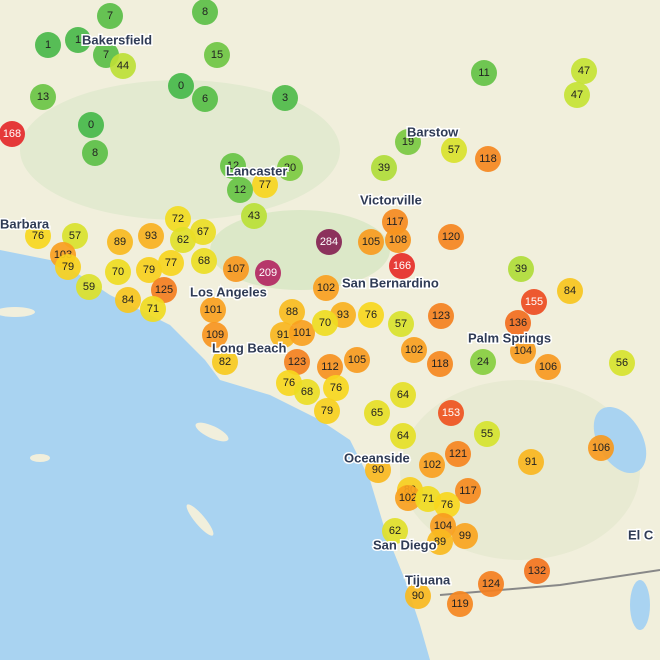 This screenshot has height=660, width=660. I want to click on city-label: Barbara, so click(25, 224).